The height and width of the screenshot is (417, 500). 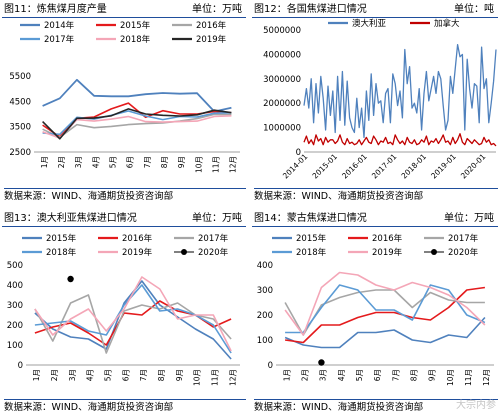 I want to click on series-line-australia, so click(x=400, y=91).